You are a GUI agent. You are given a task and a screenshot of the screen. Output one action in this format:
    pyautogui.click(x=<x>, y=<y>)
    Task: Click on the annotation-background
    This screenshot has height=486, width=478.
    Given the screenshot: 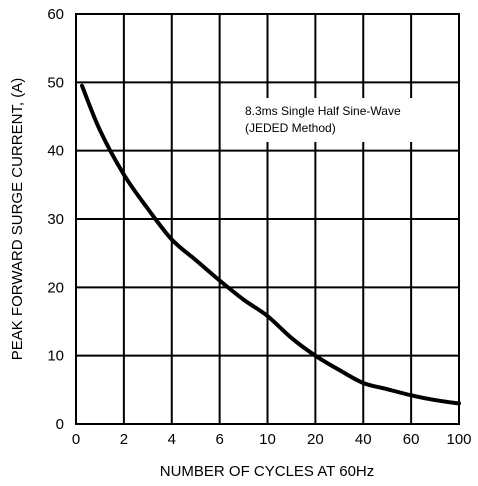 What is the action you would take?
    pyautogui.click(x=347, y=120)
    